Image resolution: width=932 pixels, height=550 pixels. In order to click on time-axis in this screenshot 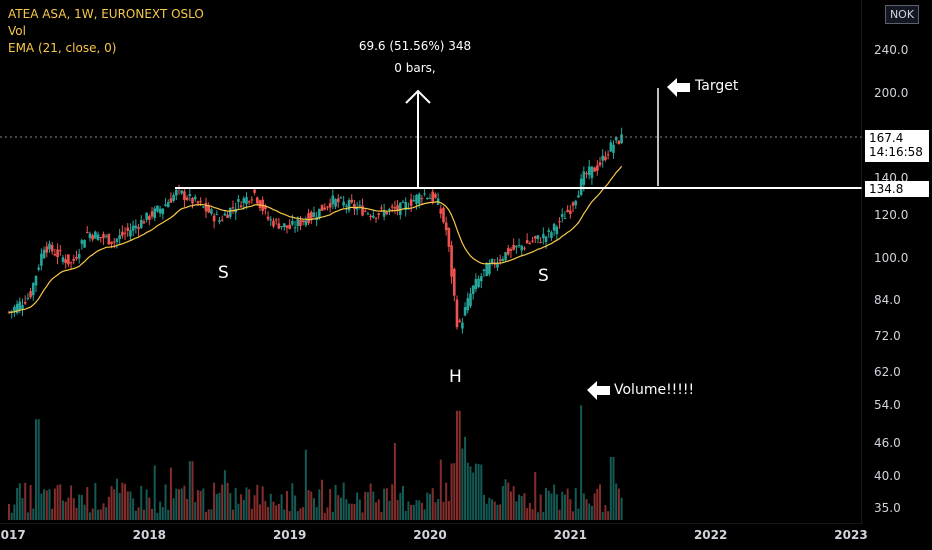, I will do `click(466, 537)`.